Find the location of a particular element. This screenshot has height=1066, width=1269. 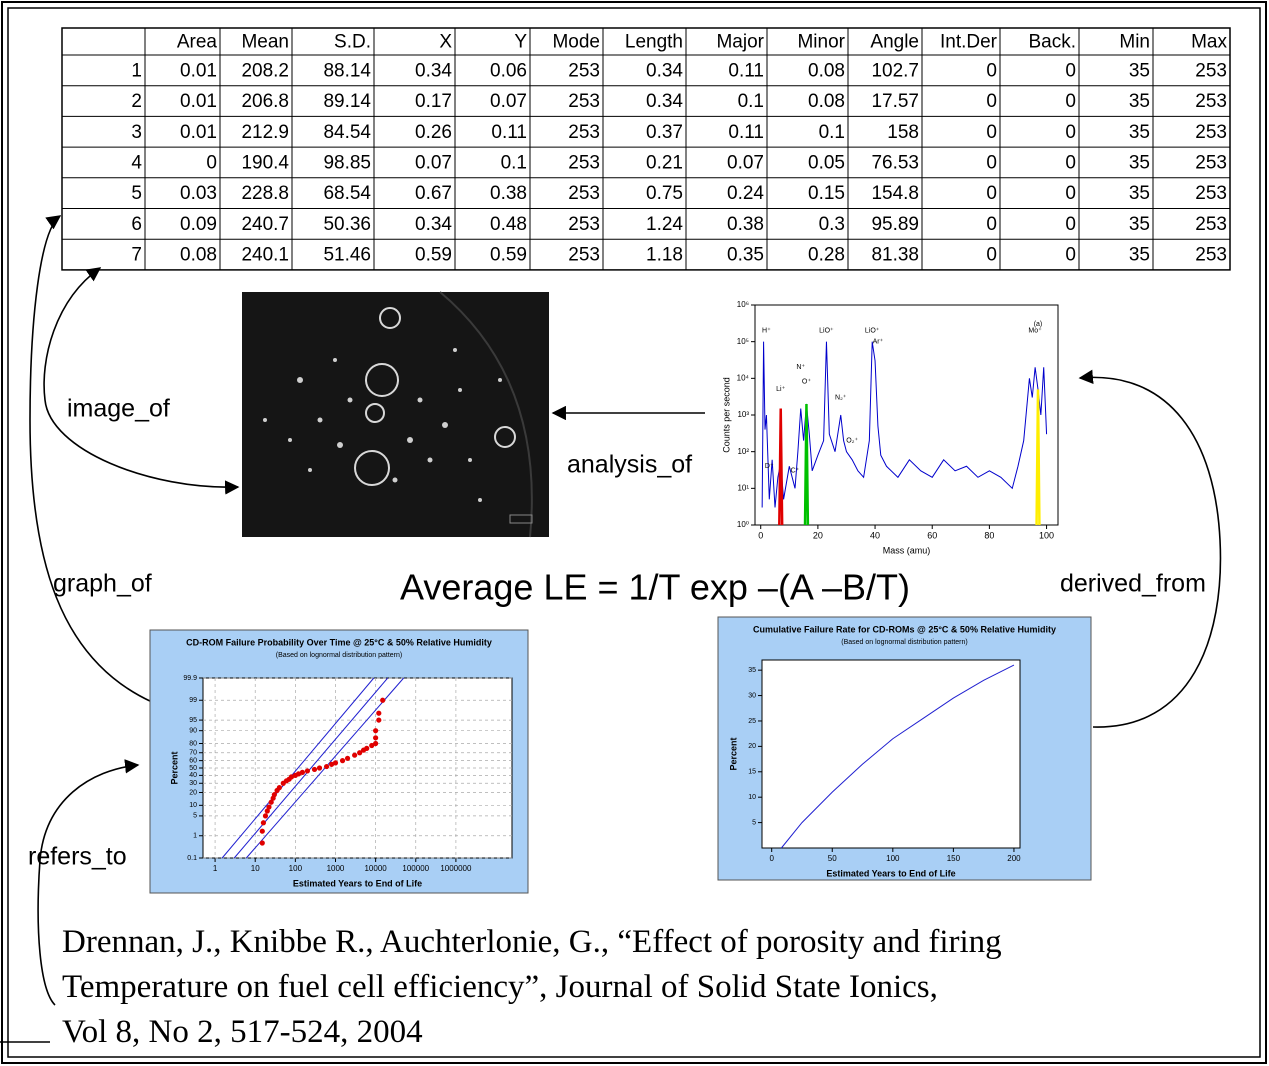

x-tick-label: 150 is located at coordinates (954, 858).